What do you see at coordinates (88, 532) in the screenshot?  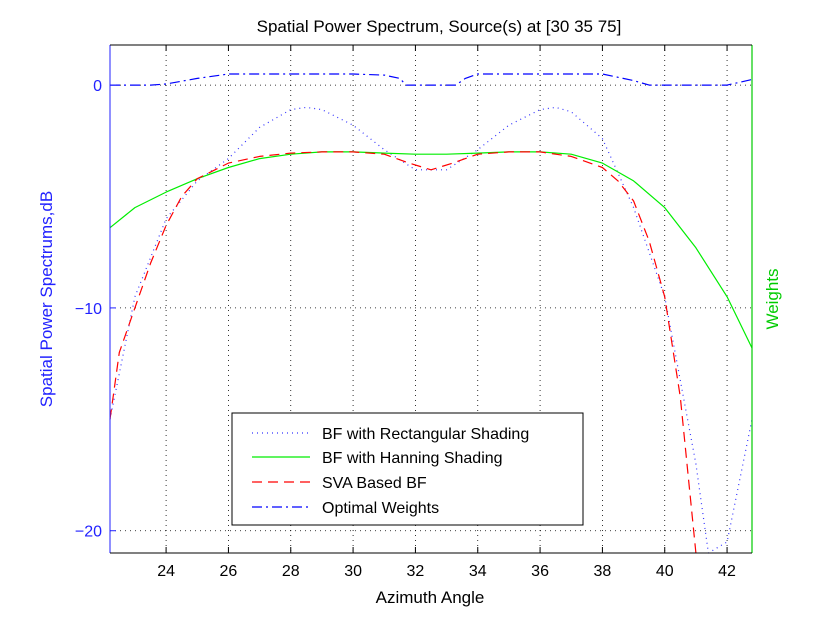 I see `y-tick-label: −20` at bounding box center [88, 532].